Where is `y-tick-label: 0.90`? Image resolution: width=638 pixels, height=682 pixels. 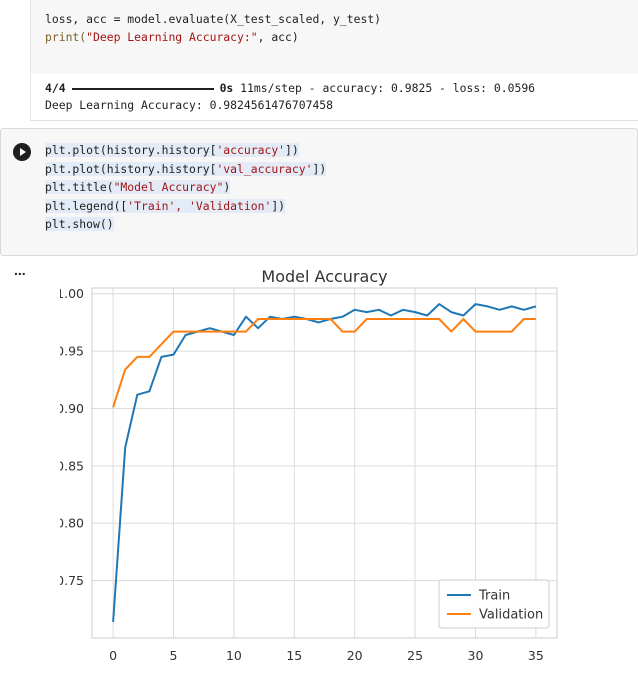
y-tick-label: 0.90 is located at coordinates (72, 408).